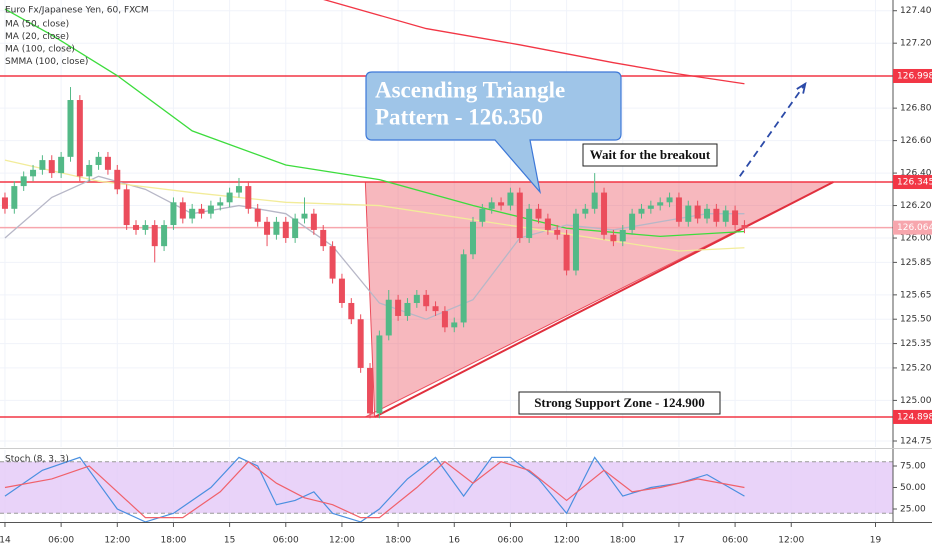 This screenshot has width=932, height=550. What do you see at coordinates (374, 489) in the screenshot?
I see `stoch-line` at bounding box center [374, 489].